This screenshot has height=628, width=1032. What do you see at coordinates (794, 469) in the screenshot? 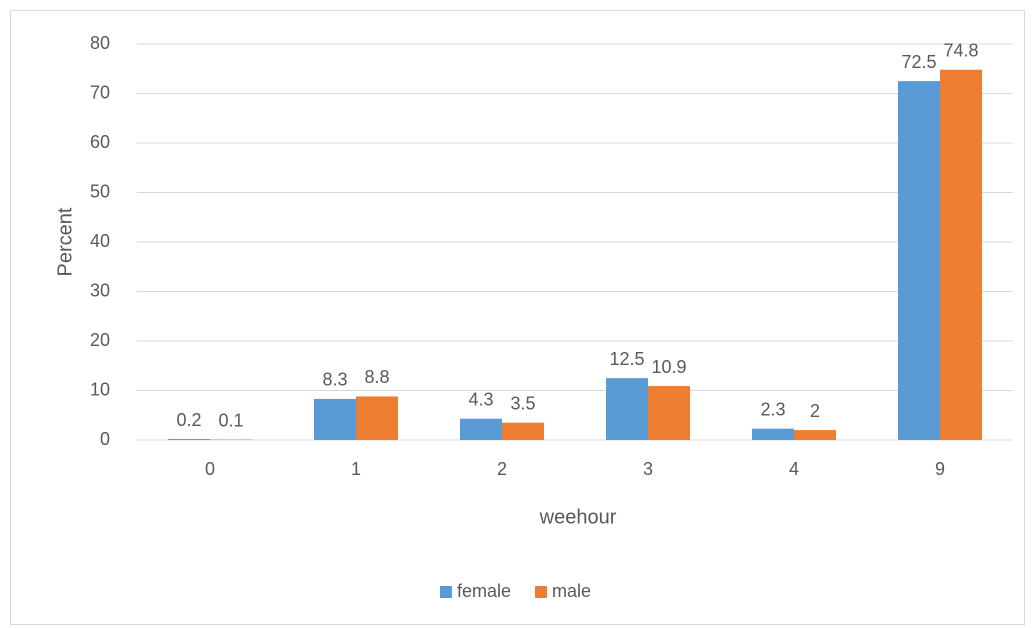
I see `x-tick-label: 4` at bounding box center [794, 469].